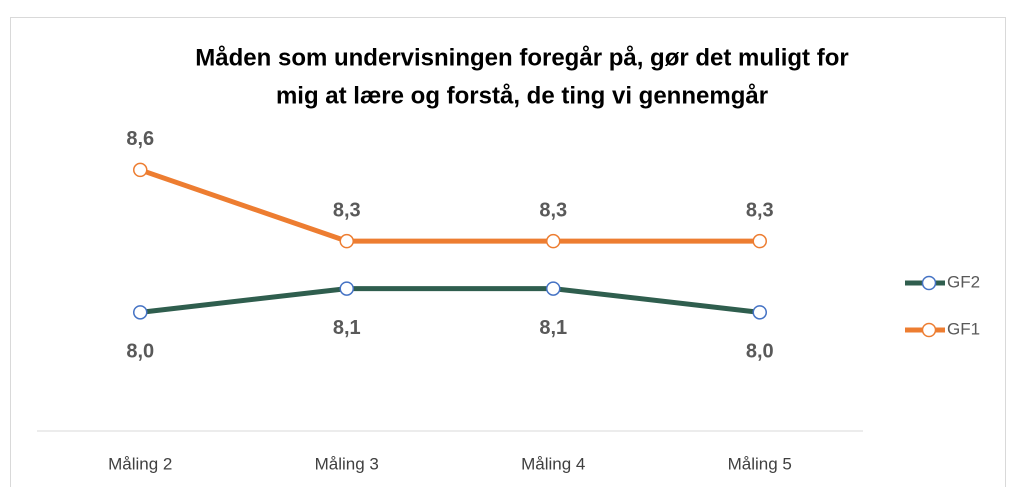 This screenshot has width=1014, height=487. I want to click on legend-label: GF1, so click(963, 328).